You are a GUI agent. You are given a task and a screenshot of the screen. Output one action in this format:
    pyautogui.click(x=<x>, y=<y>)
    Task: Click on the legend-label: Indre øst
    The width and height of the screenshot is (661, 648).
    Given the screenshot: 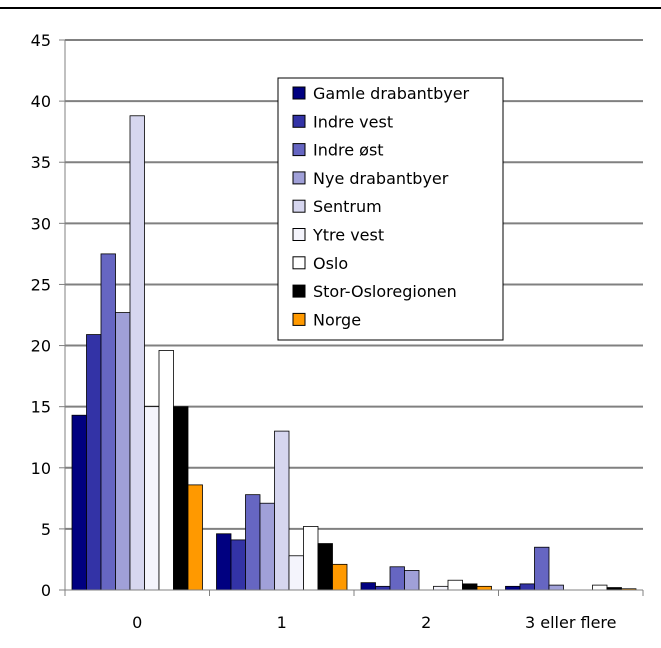 What is the action you would take?
    pyautogui.click(x=348, y=150)
    